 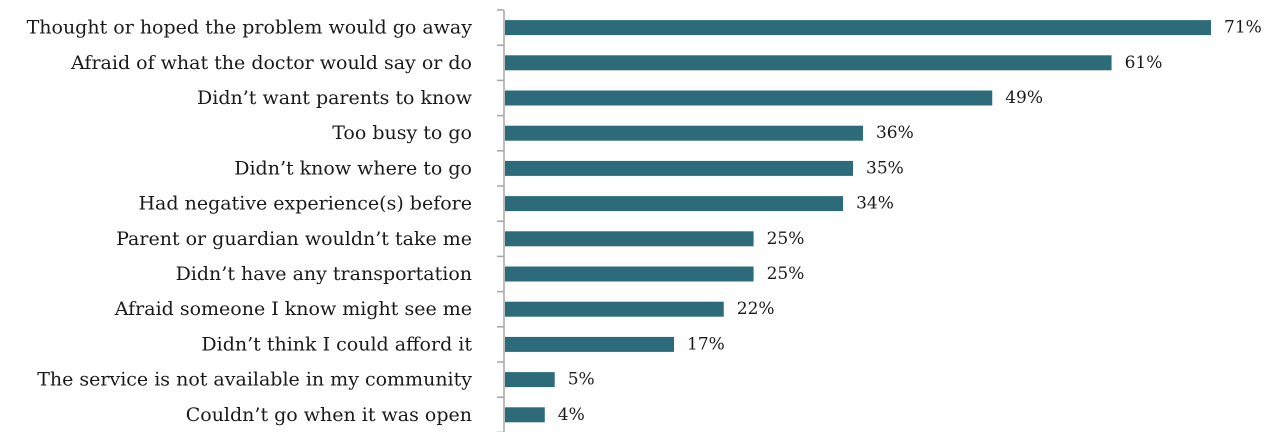 I want to click on value-label: 4%, so click(x=571, y=415).